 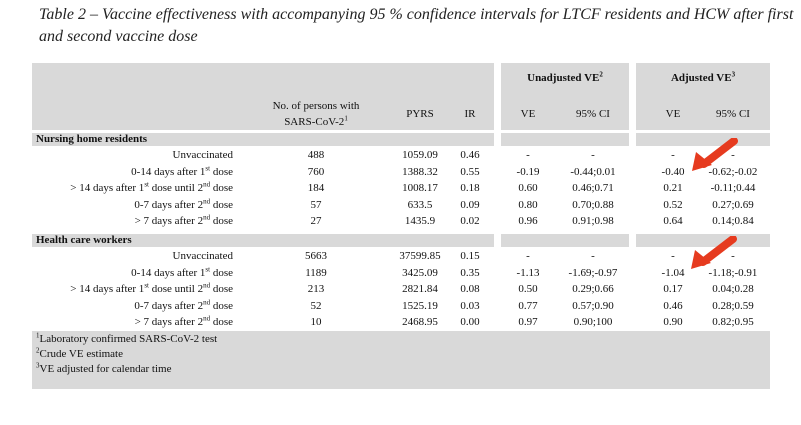 What do you see at coordinates (733, 221) in the screenshot?
I see `cell-aci: 0.14;0.84` at bounding box center [733, 221].